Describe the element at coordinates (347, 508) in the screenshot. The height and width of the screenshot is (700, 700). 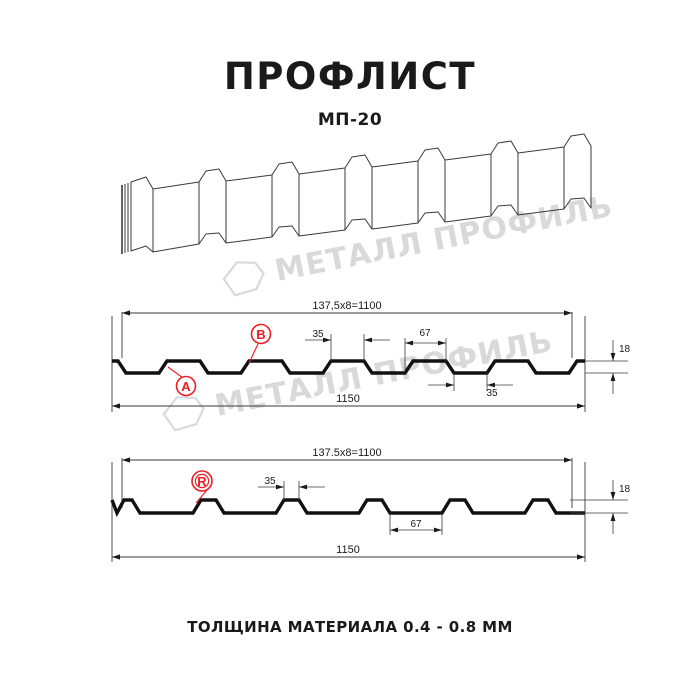
I see `corrugation-outline-bottom` at that location.